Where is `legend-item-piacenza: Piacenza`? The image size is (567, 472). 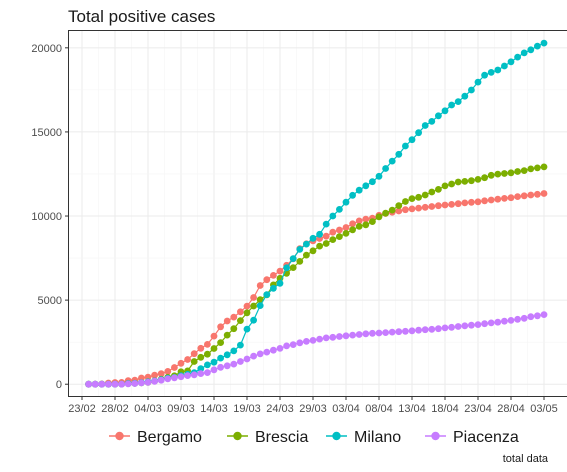 legend-item-piacenza: Piacenza is located at coordinates (472, 437).